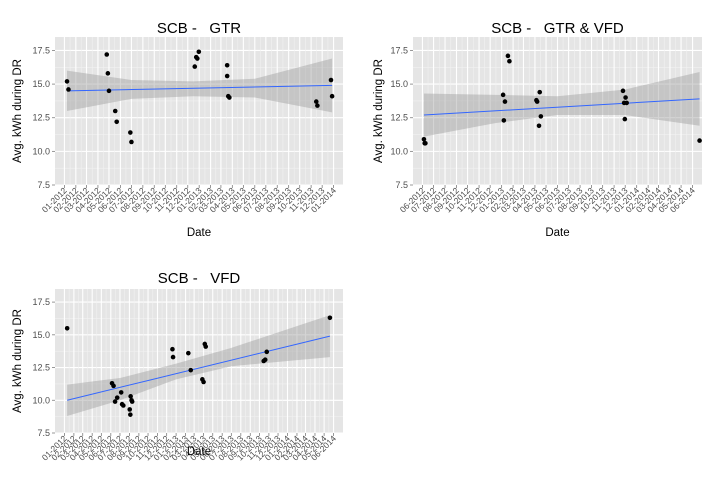 Image resolution: width=718 pixels, height=497 pixels. Describe the element at coordinates (199, 278) in the screenshot. I see `chart-title: SCB - VFD` at that location.